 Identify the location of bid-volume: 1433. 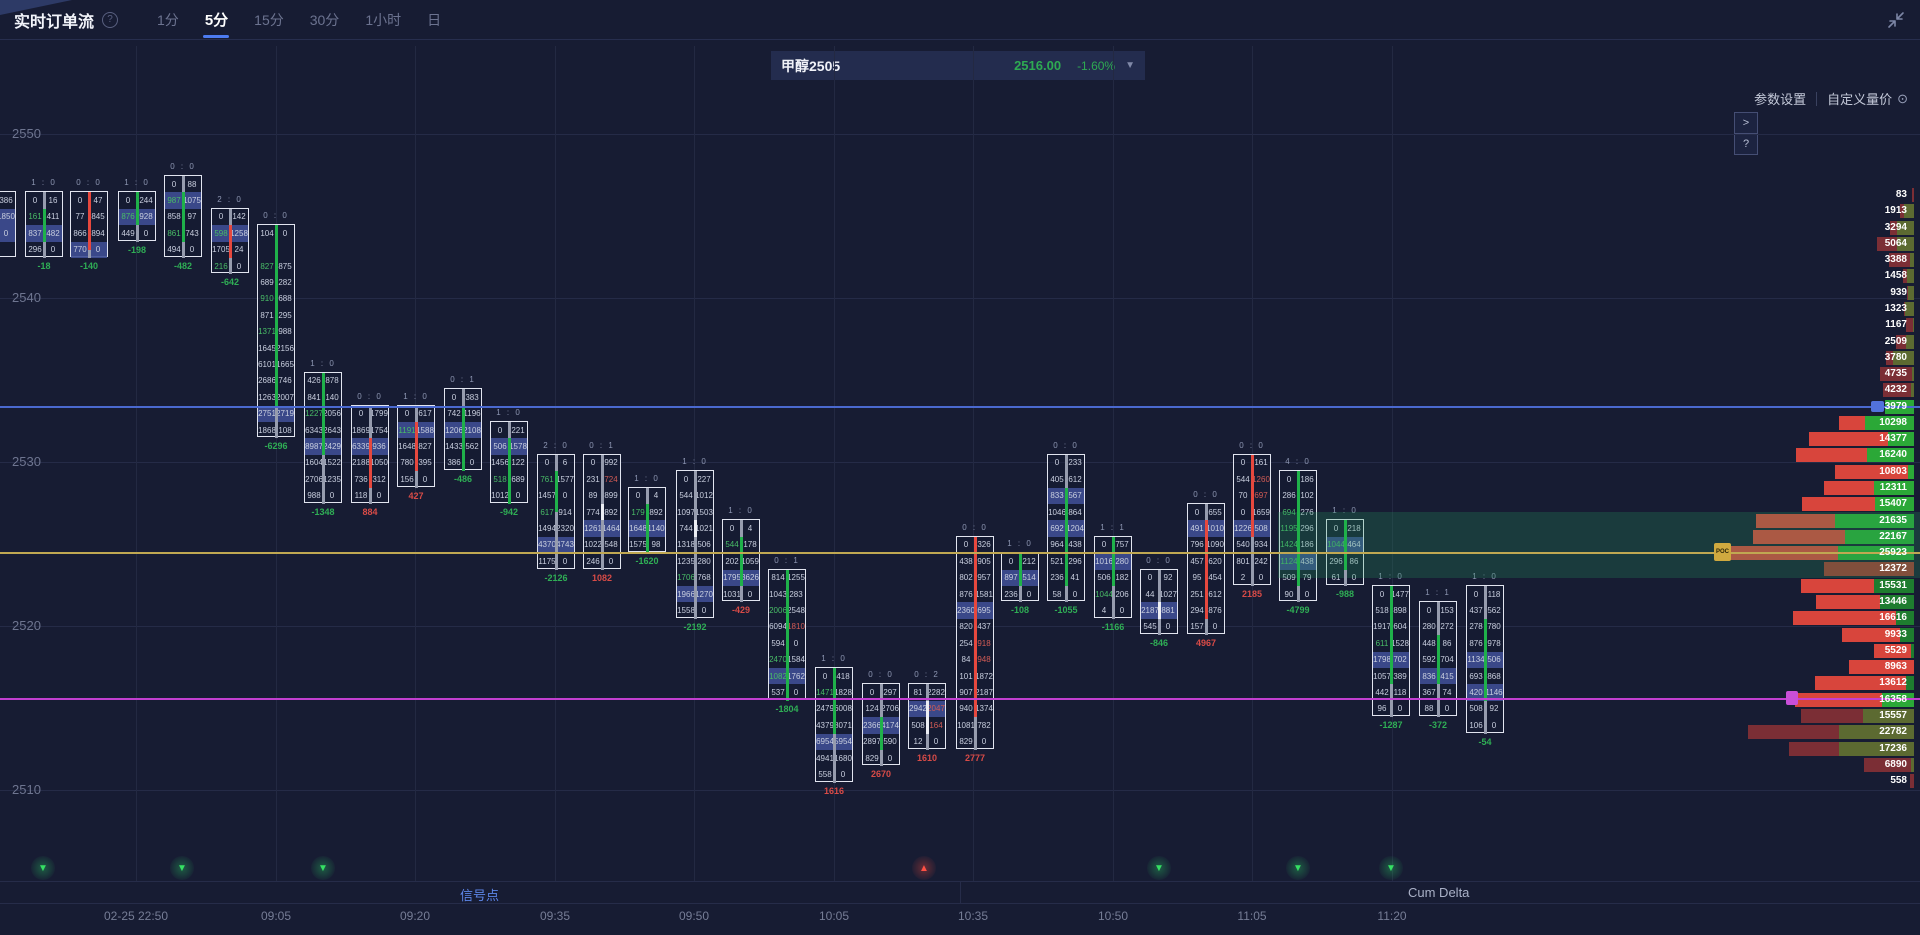
(454, 447).